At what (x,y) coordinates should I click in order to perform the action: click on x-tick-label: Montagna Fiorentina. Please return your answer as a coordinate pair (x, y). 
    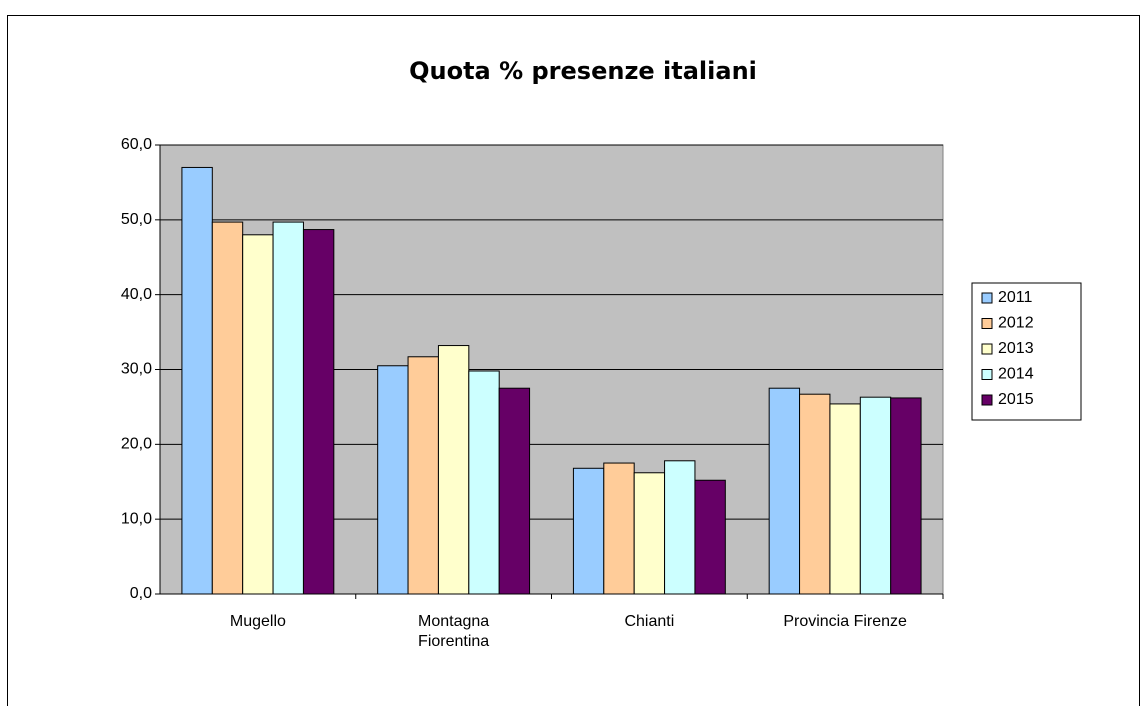
    Looking at the image, I should click on (454, 631).